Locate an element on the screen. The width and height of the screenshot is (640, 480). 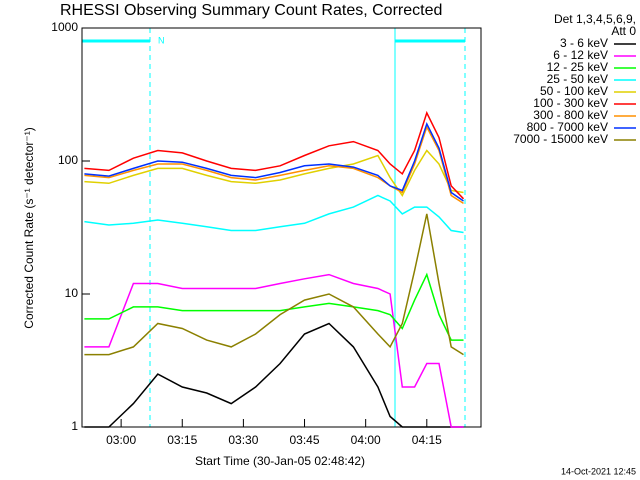
x-tick-label: 03:30 is located at coordinates (243, 440).